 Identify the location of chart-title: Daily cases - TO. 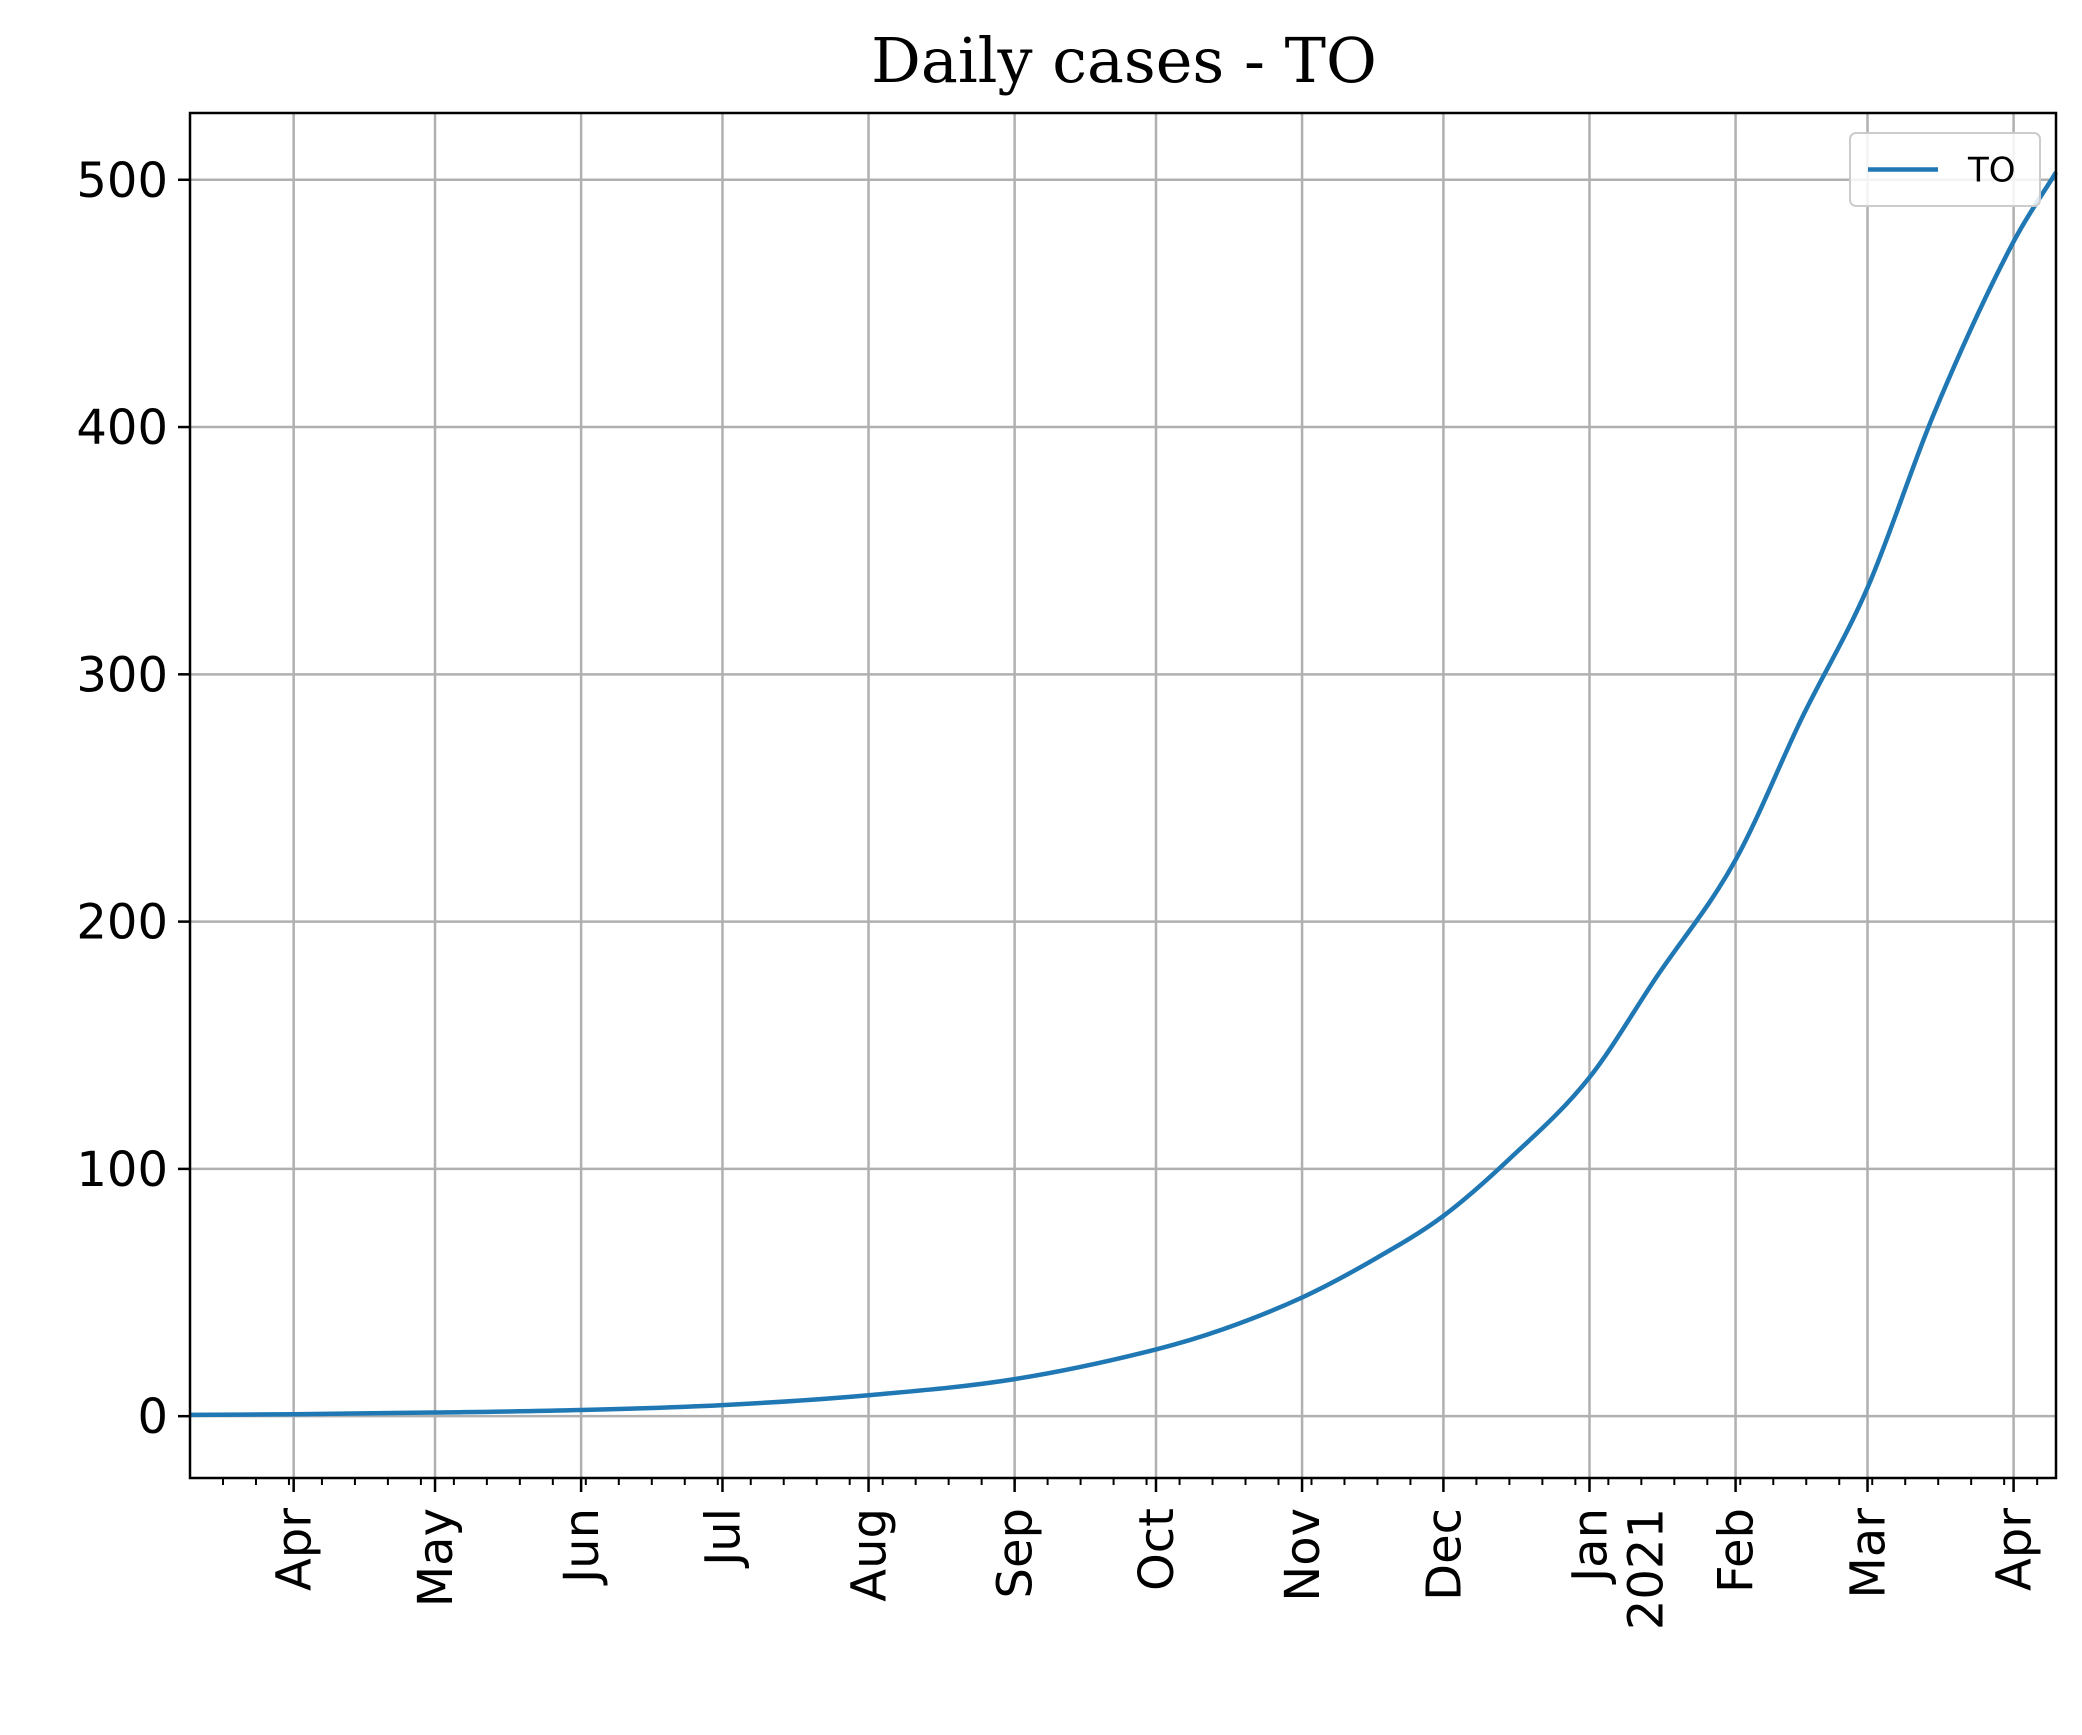
(1124, 60).